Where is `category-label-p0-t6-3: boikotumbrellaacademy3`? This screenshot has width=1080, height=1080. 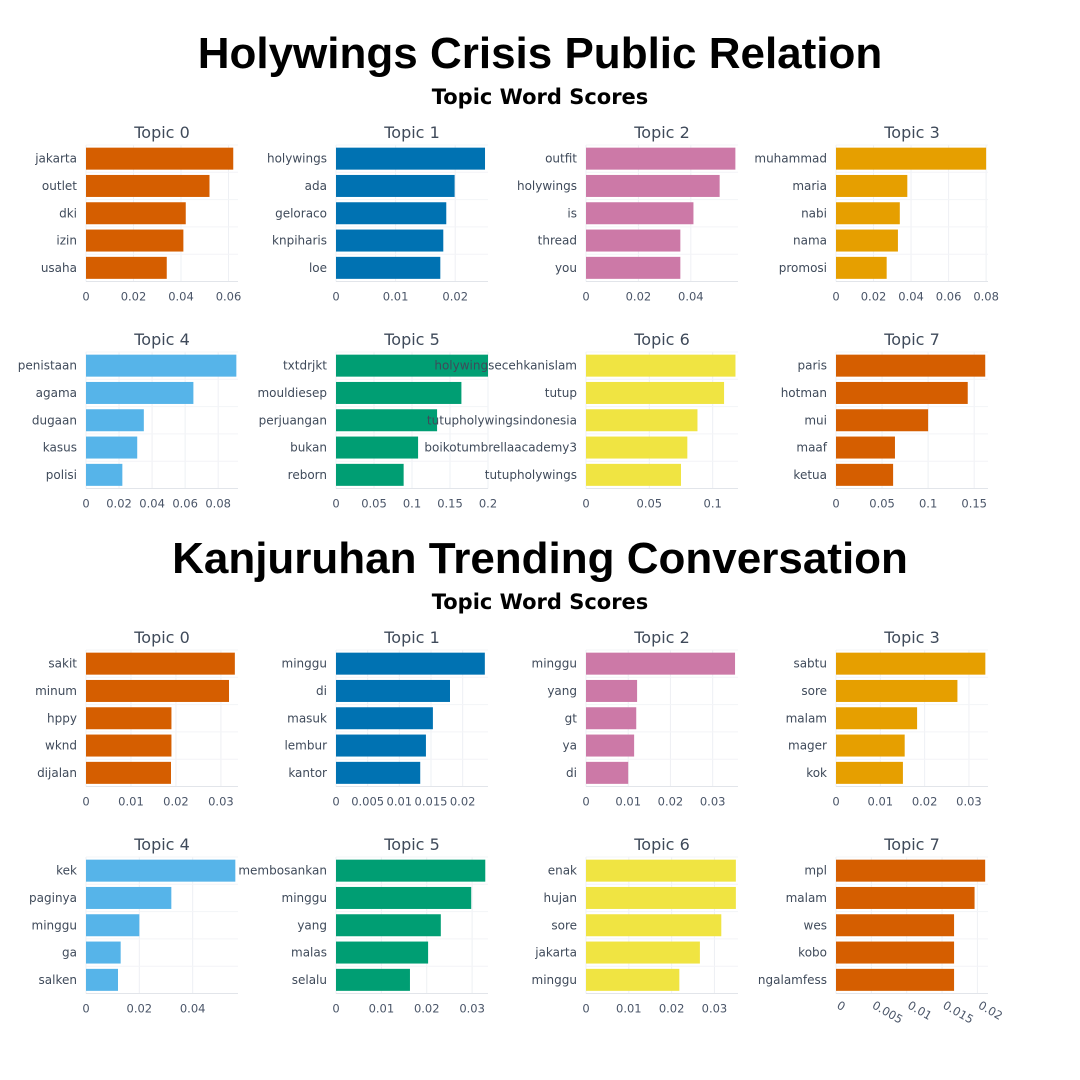 category-label-p0-t6-3: boikotumbrellaacademy3 is located at coordinates (500, 448).